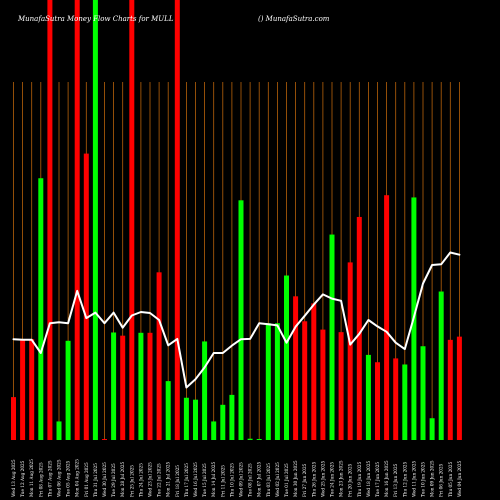 The width and height of the screenshot is (500, 500). What do you see at coordinates (250, 480) in the screenshot?
I see `x-tick-label: Tue 08 Jul 2025` at bounding box center [250, 480].